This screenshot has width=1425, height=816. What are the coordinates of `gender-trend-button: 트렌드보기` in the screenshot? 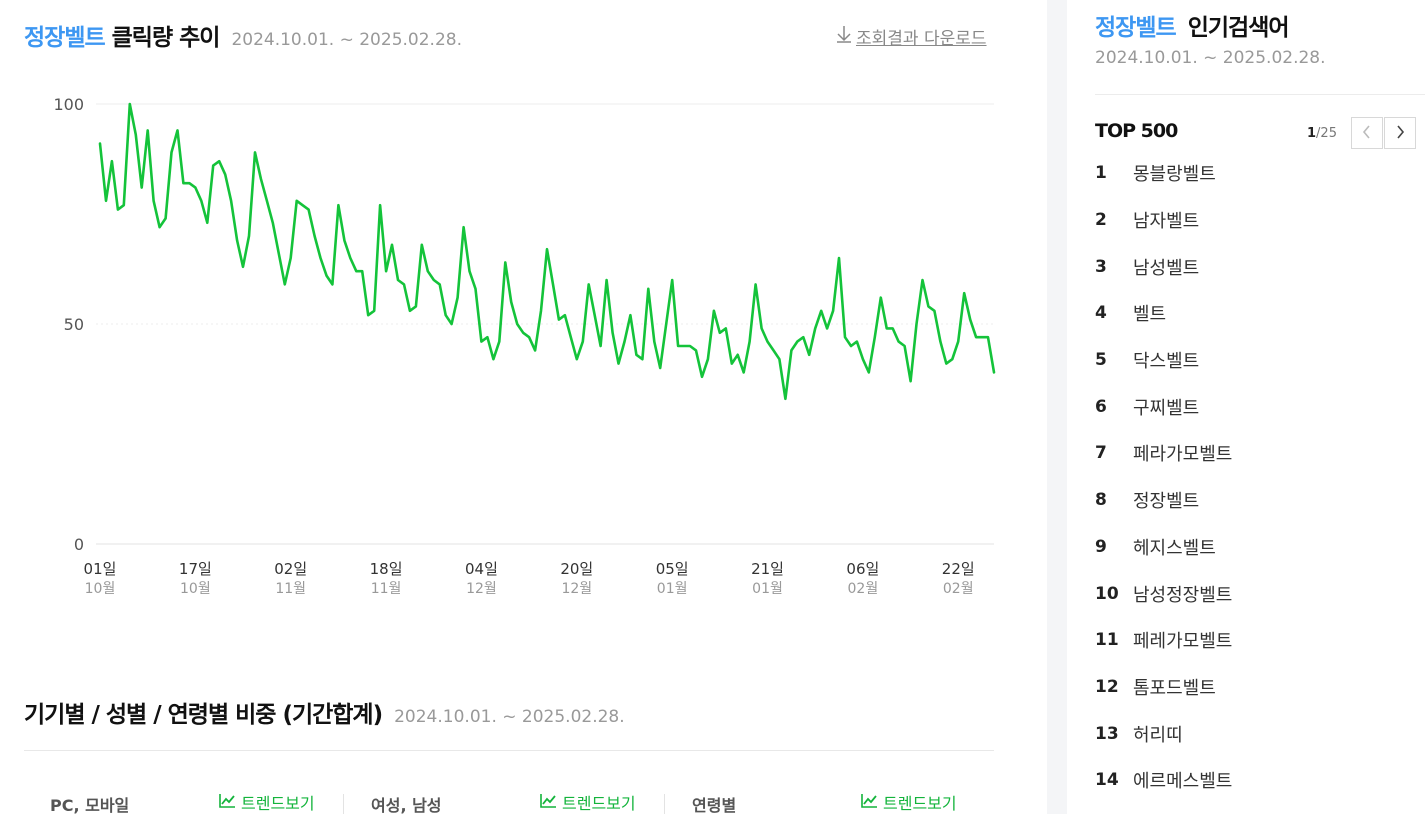 It's located at (588, 802).